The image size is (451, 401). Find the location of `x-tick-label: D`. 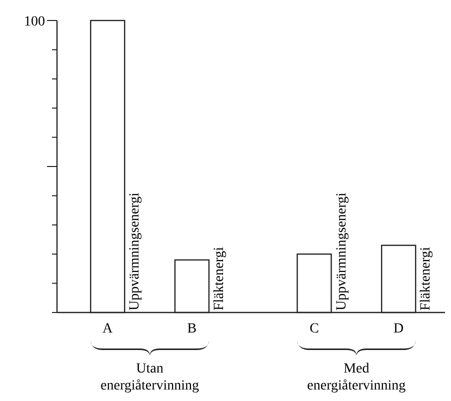

x-tick-label: D is located at coordinates (399, 329).